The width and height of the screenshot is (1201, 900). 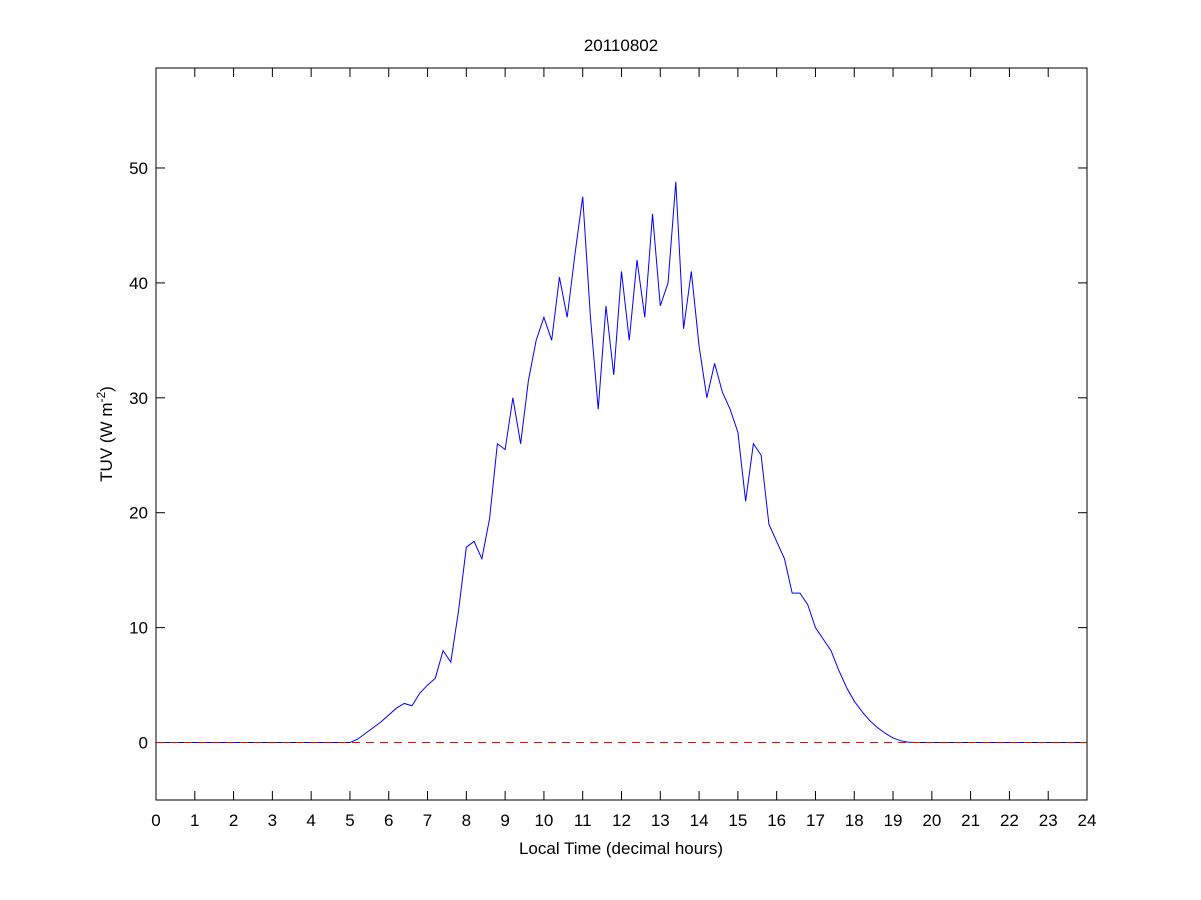 What do you see at coordinates (138, 398) in the screenshot?
I see `y-tick-label: 30` at bounding box center [138, 398].